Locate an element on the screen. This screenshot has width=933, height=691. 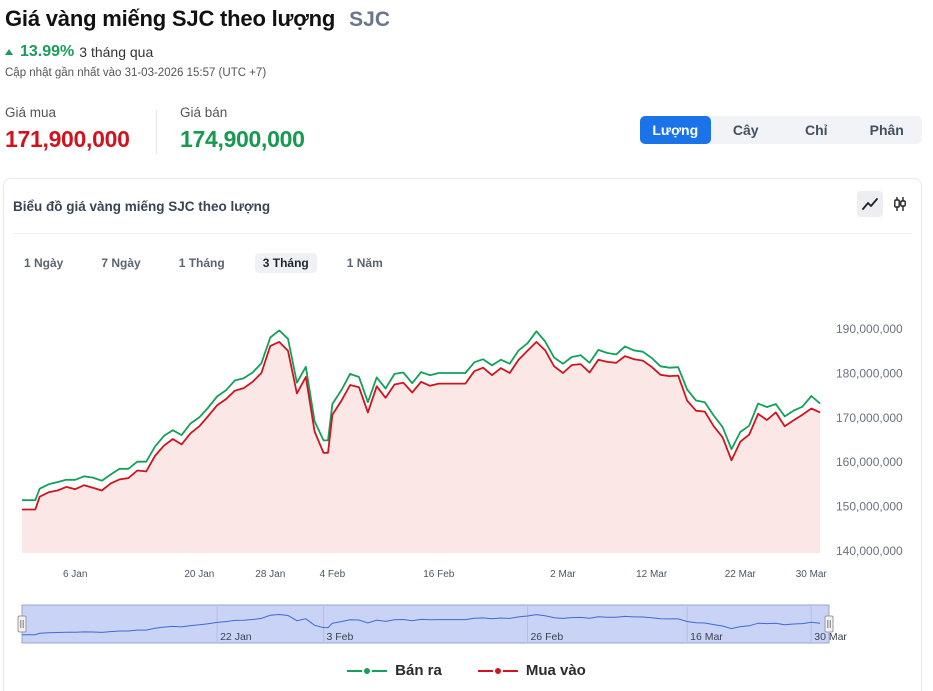
caret-up-icon is located at coordinates (9, 52).